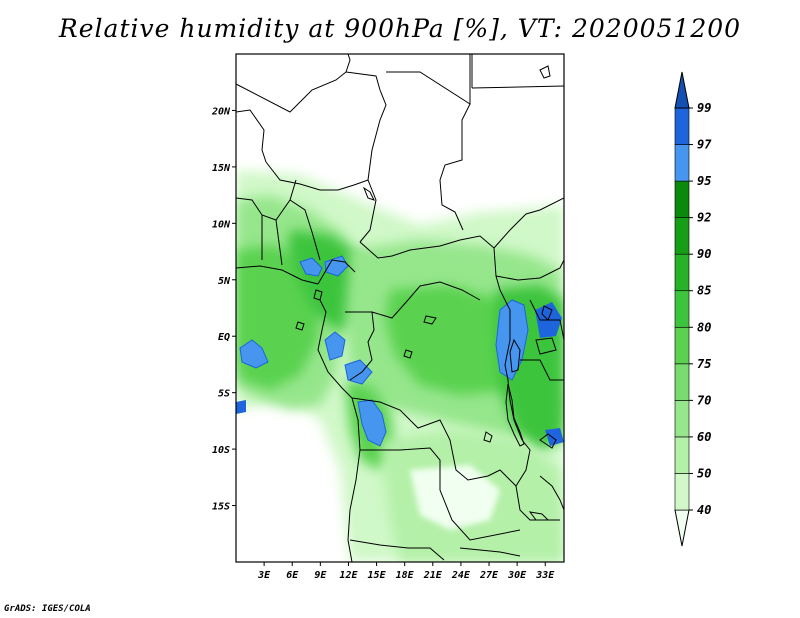 The width and height of the screenshot is (800, 618). Describe the element at coordinates (221, 450) in the screenshot. I see `lat-tick-label: 10S` at that location.